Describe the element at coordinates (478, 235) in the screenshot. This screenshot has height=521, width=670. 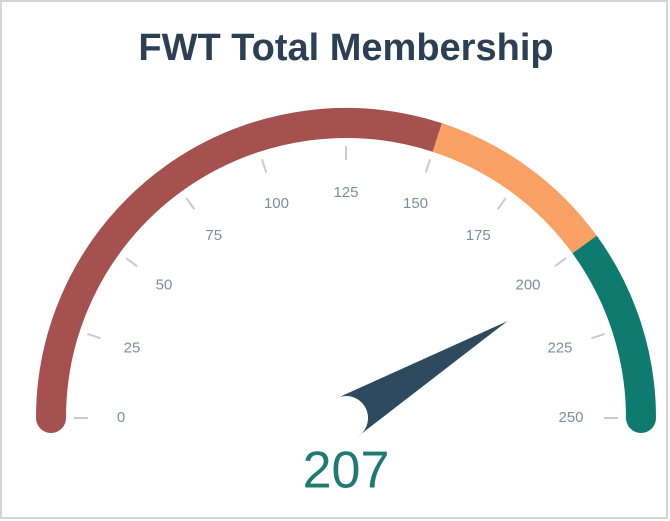
I see `tick-label: 175` at that location.